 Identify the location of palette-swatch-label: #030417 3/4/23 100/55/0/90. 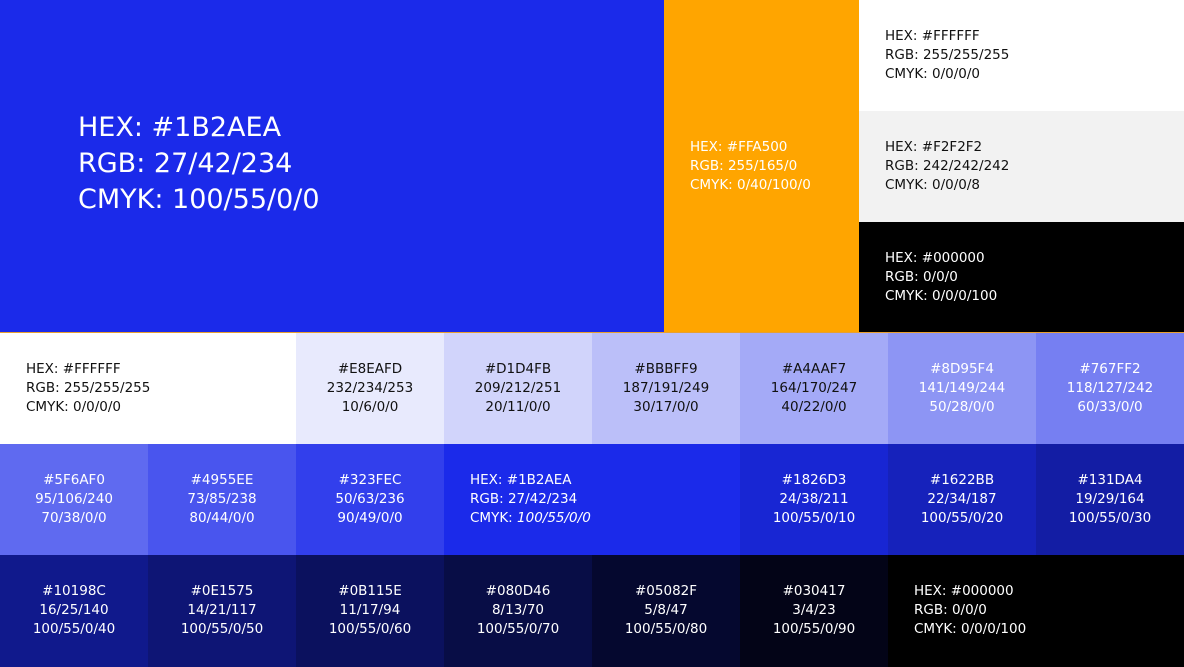
(814, 610).